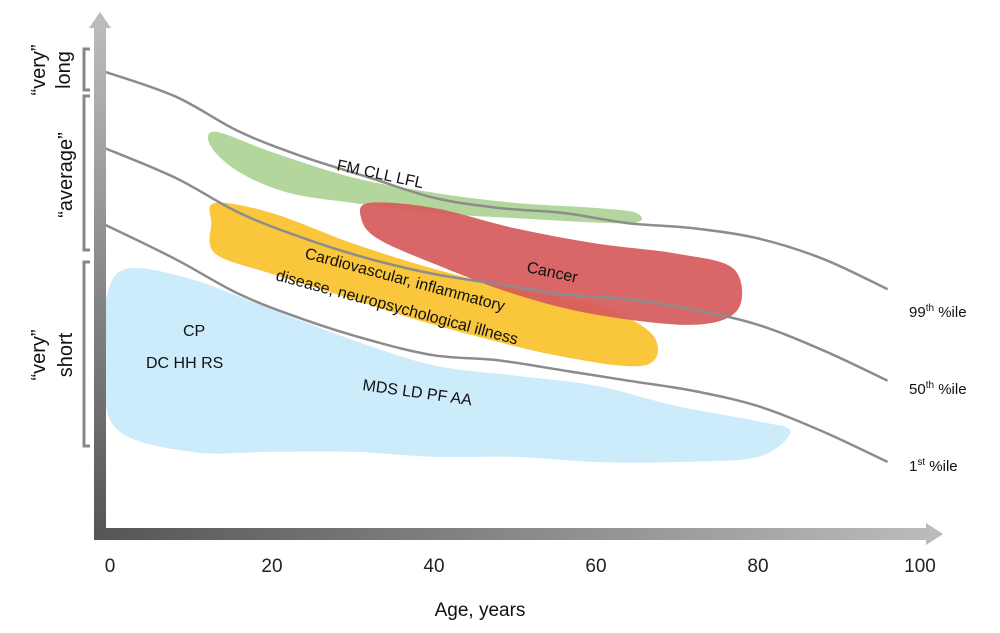 The image size is (1000, 633). Describe the element at coordinates (934, 534) in the screenshot. I see `x-axis-arrow` at that location.